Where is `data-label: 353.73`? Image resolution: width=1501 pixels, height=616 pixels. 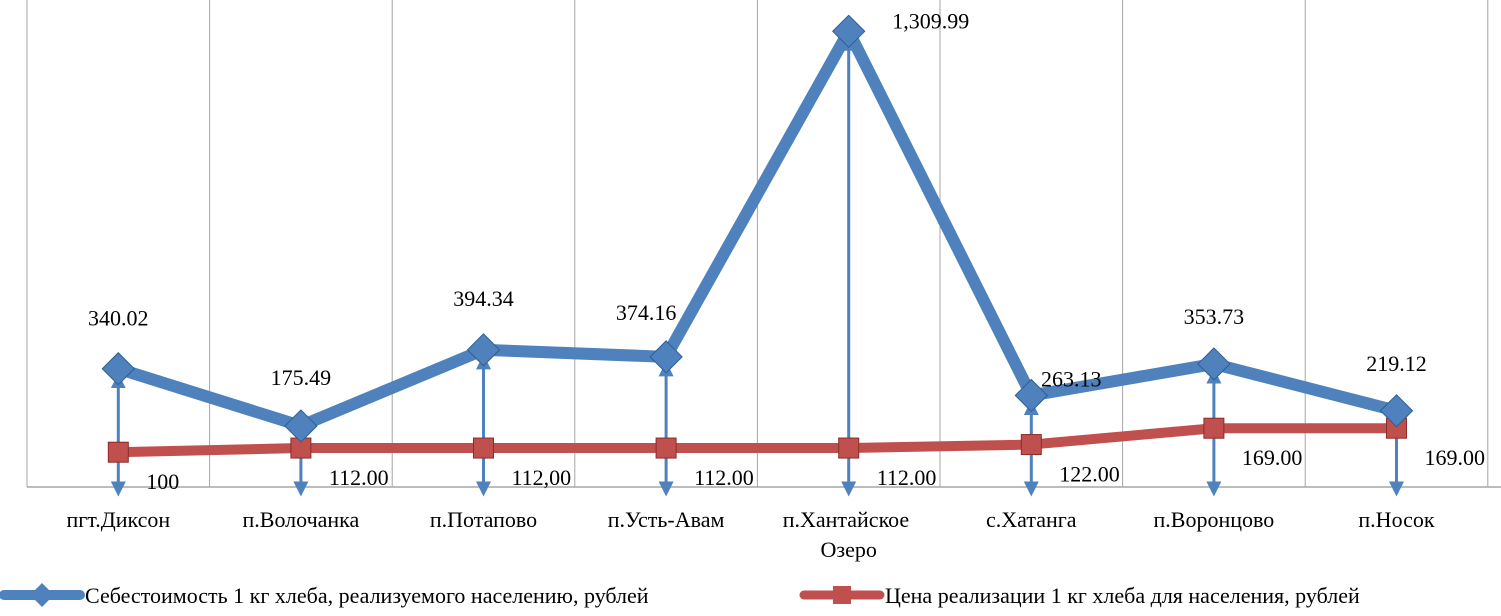 data-label: 353.73 is located at coordinates (1214, 316).